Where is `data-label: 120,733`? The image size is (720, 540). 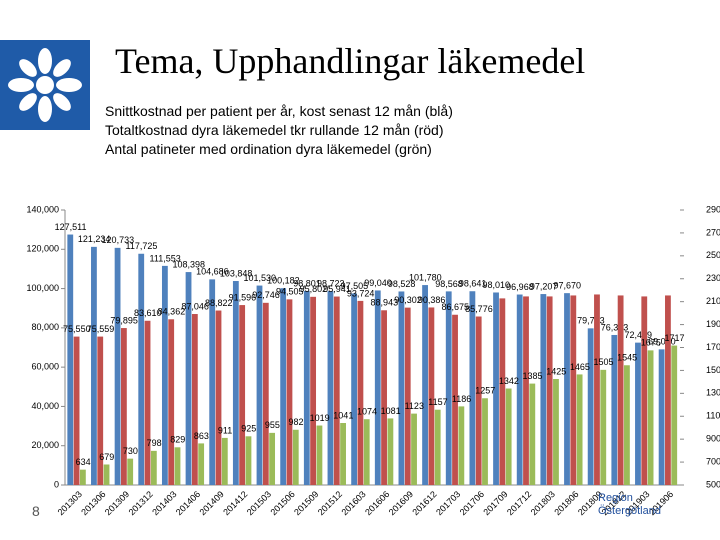
data-label: 120,733 is located at coordinates (118, 240).